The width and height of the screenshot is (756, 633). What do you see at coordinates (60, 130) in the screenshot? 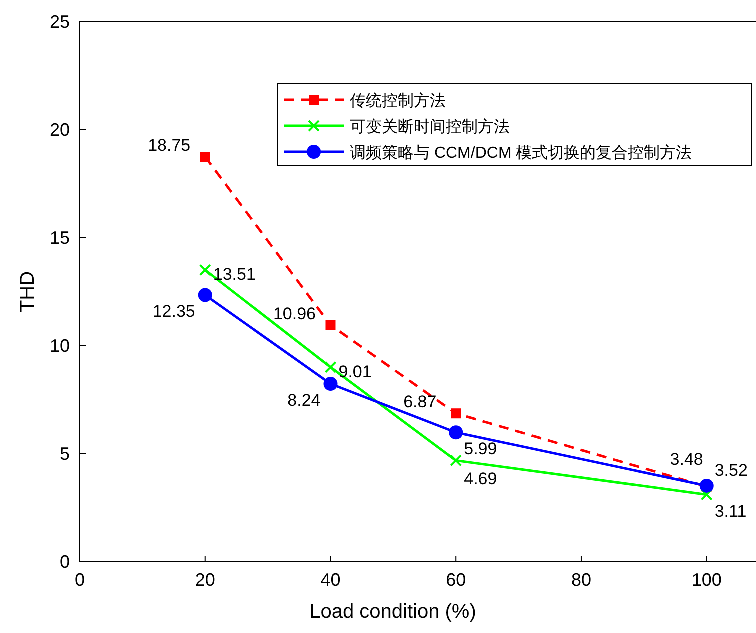
I see `y-tick-label: 20` at bounding box center [60, 130].